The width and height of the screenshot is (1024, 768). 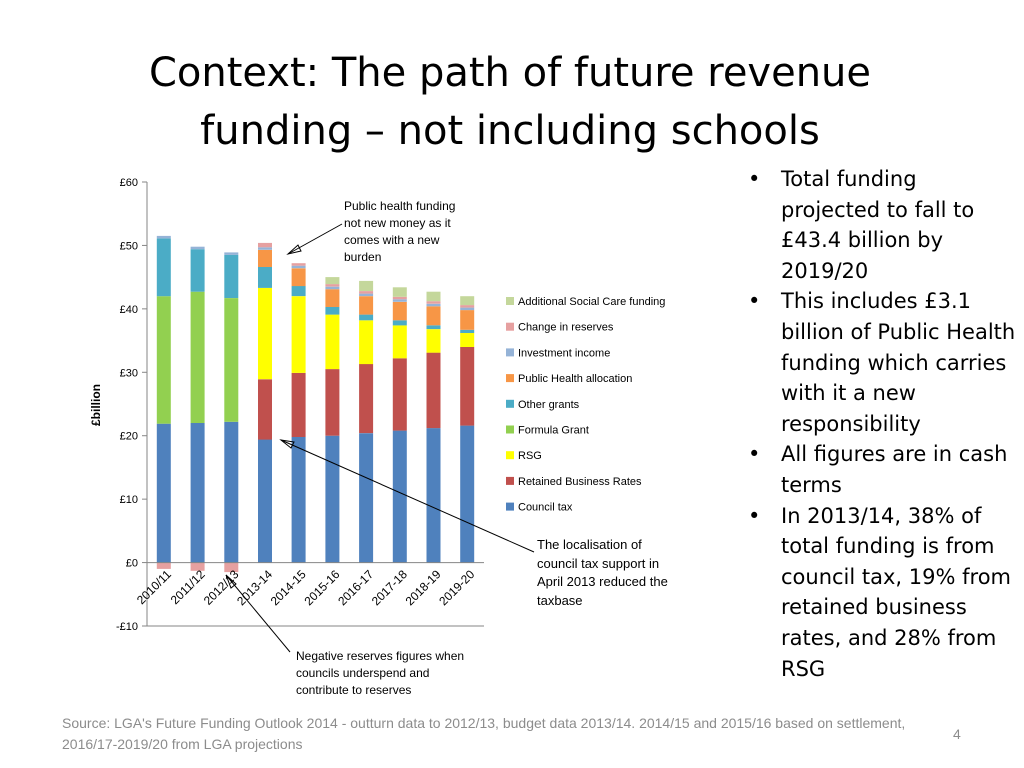 I want to click on y-tick-label: -£10, so click(x=127, y=627).